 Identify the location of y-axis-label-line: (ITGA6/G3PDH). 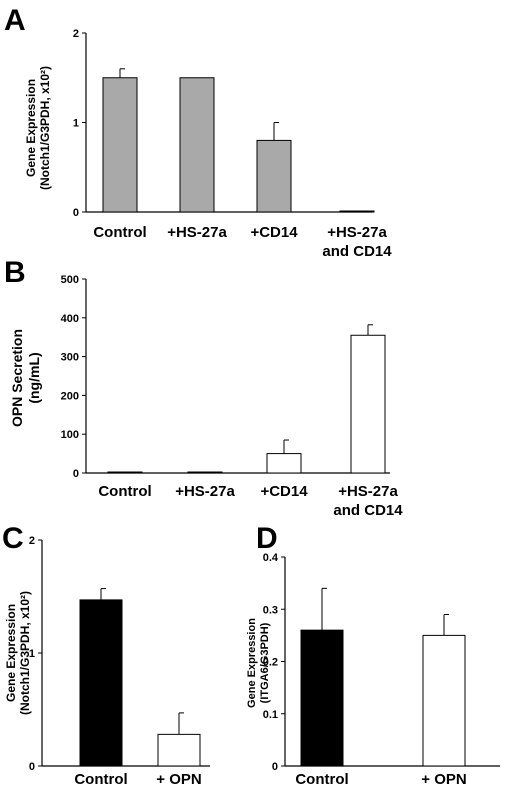
(265, 662).